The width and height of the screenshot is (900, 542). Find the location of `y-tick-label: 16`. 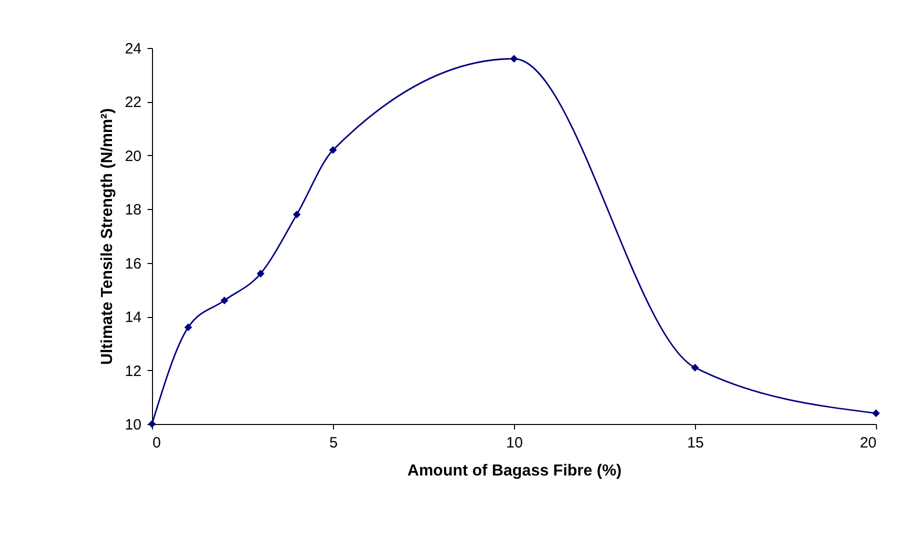

y-tick-label: 16 is located at coordinates (133, 263).